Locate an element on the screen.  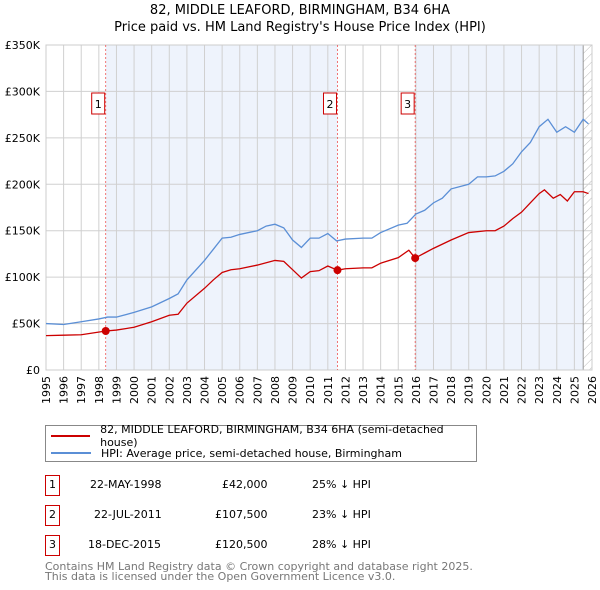
transaction-diff: 25% ↓ HPI is located at coordinates (341, 484).